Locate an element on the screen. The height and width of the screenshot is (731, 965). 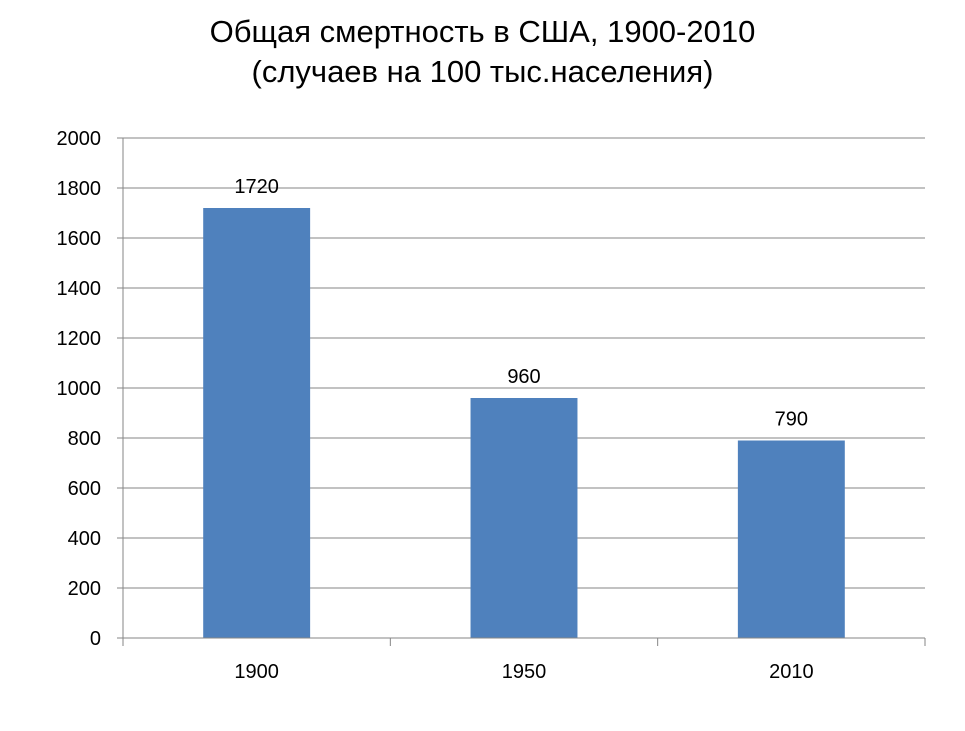
y-tick-label-1000: 1000 is located at coordinates (79, 389).